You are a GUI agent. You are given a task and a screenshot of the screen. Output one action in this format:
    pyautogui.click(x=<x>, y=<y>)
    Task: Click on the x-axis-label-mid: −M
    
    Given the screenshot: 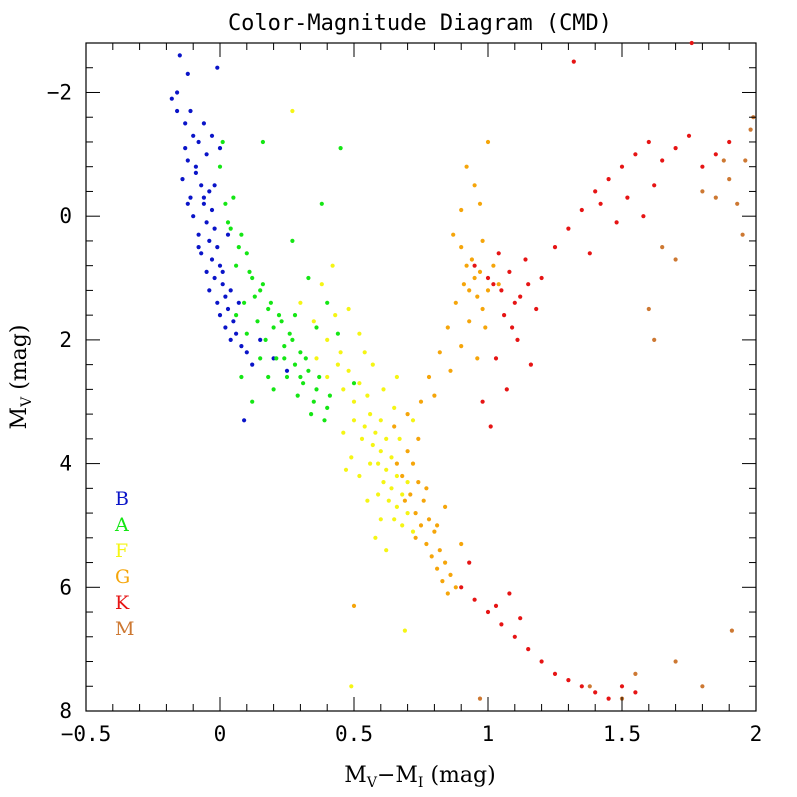 What is the action you would take?
    pyautogui.click(x=397, y=775)
    